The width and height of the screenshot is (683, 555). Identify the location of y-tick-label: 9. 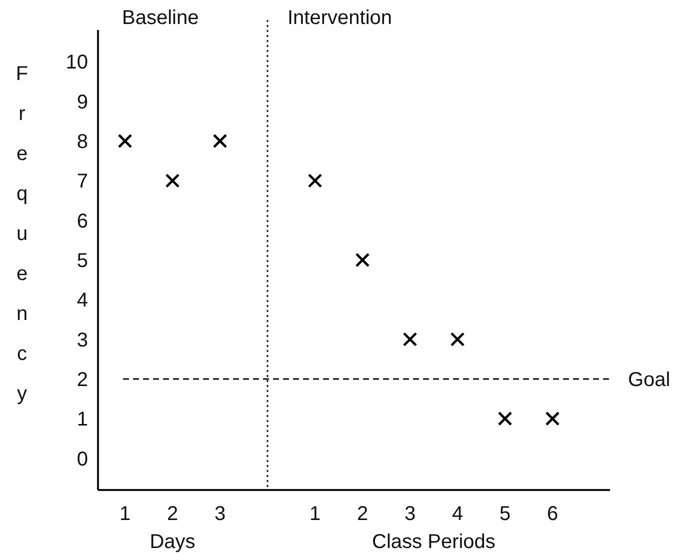
(82, 102).